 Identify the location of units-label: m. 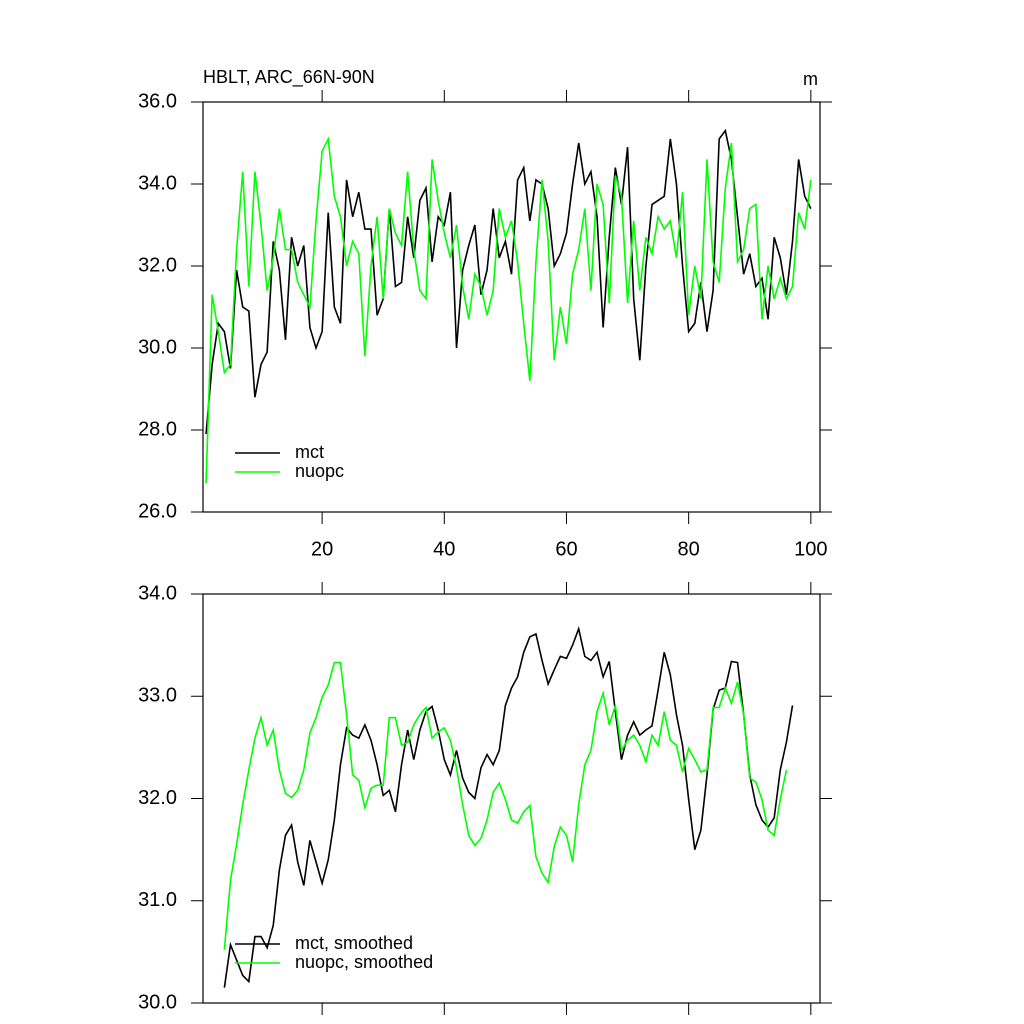
(810, 79).